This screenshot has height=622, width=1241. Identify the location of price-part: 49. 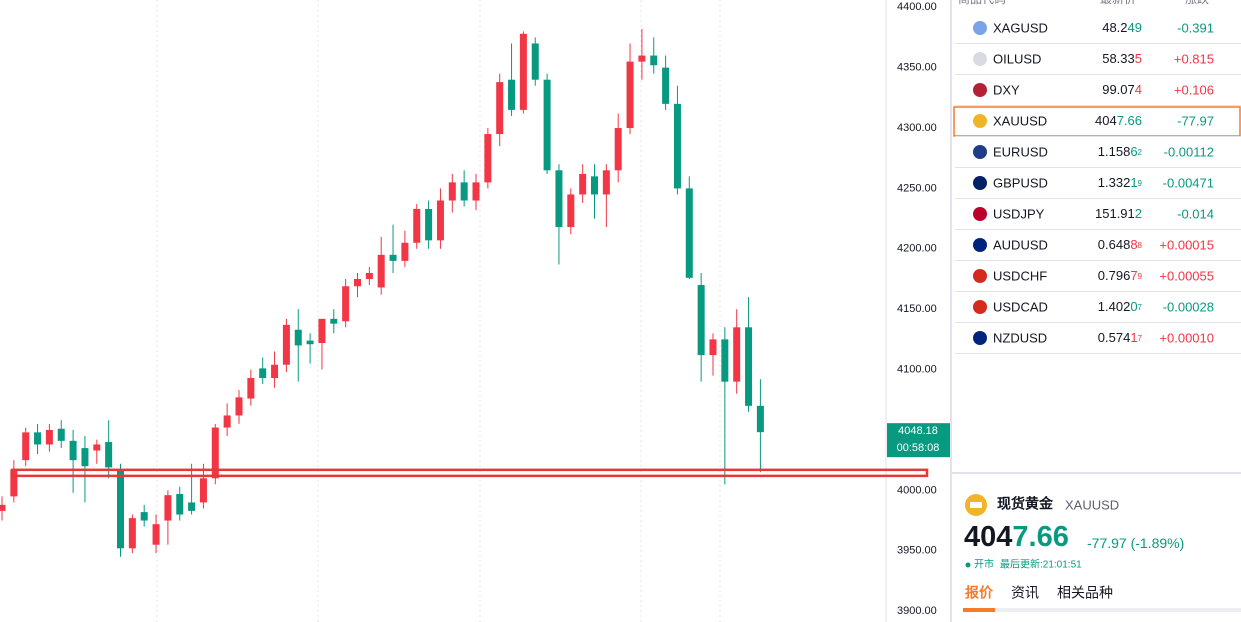
(1135, 27).